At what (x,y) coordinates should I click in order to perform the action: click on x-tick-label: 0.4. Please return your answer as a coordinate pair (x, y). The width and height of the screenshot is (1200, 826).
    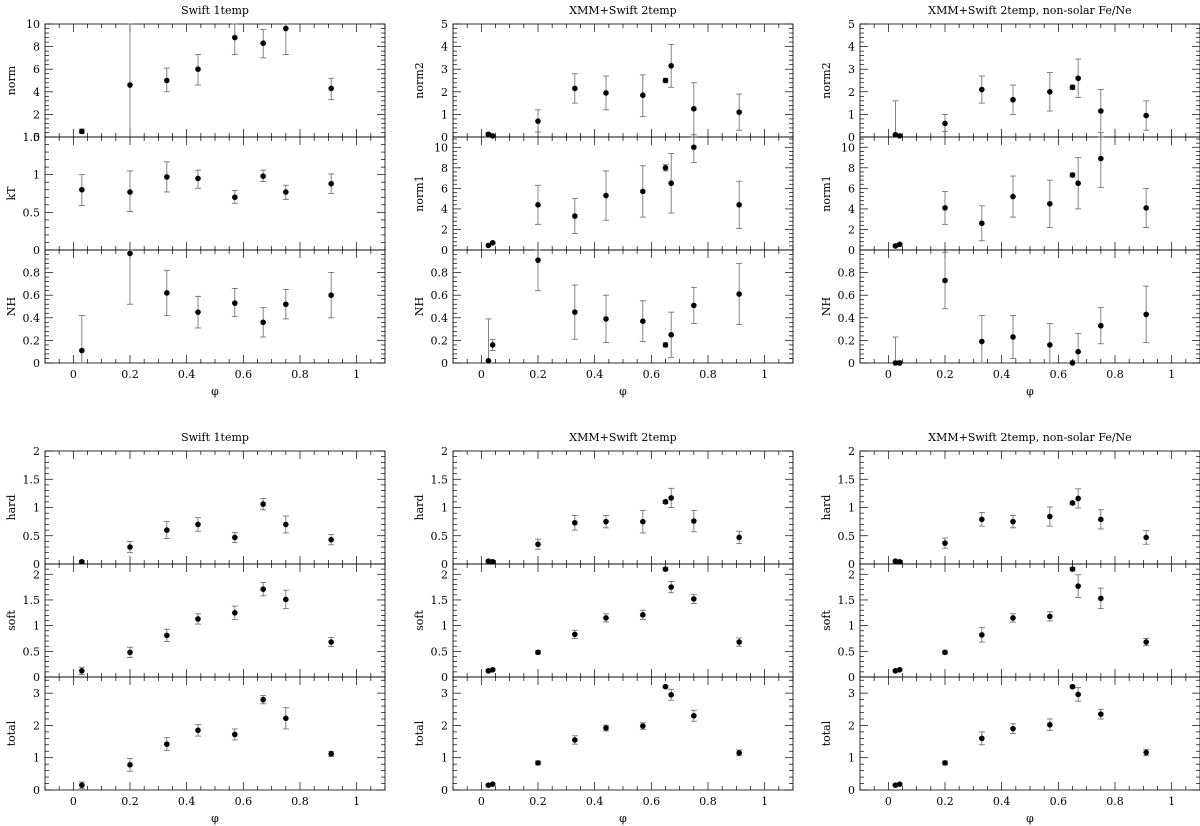
    Looking at the image, I should click on (595, 801).